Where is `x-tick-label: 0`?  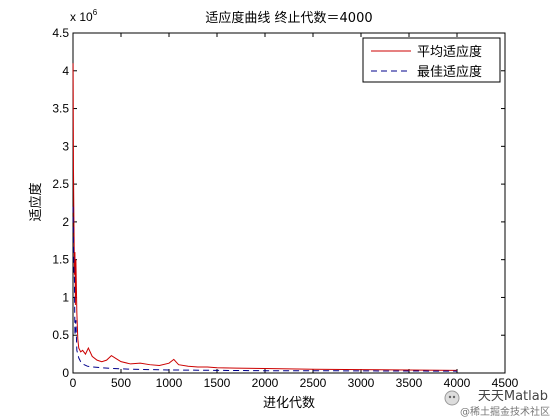 x-tick-label: 0 is located at coordinates (73, 383).